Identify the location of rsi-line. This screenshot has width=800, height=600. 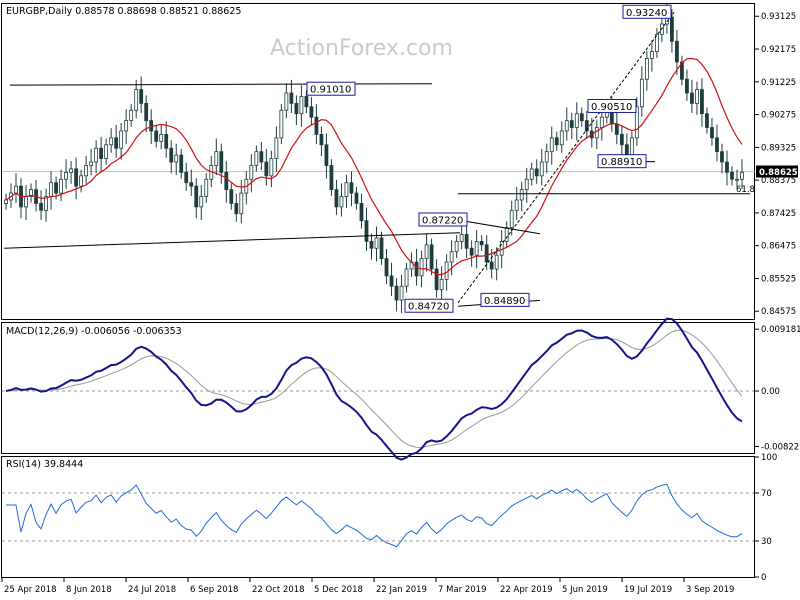
(378, 515).